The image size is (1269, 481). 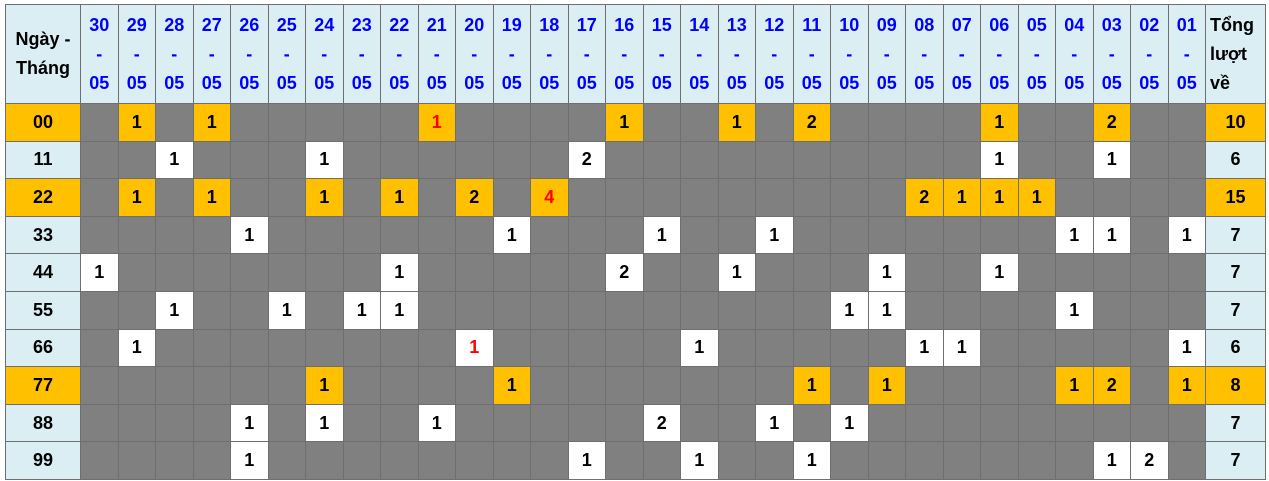 I want to click on table-row: 66 1 1 1 1 1 1 6, so click(x=635, y=348).